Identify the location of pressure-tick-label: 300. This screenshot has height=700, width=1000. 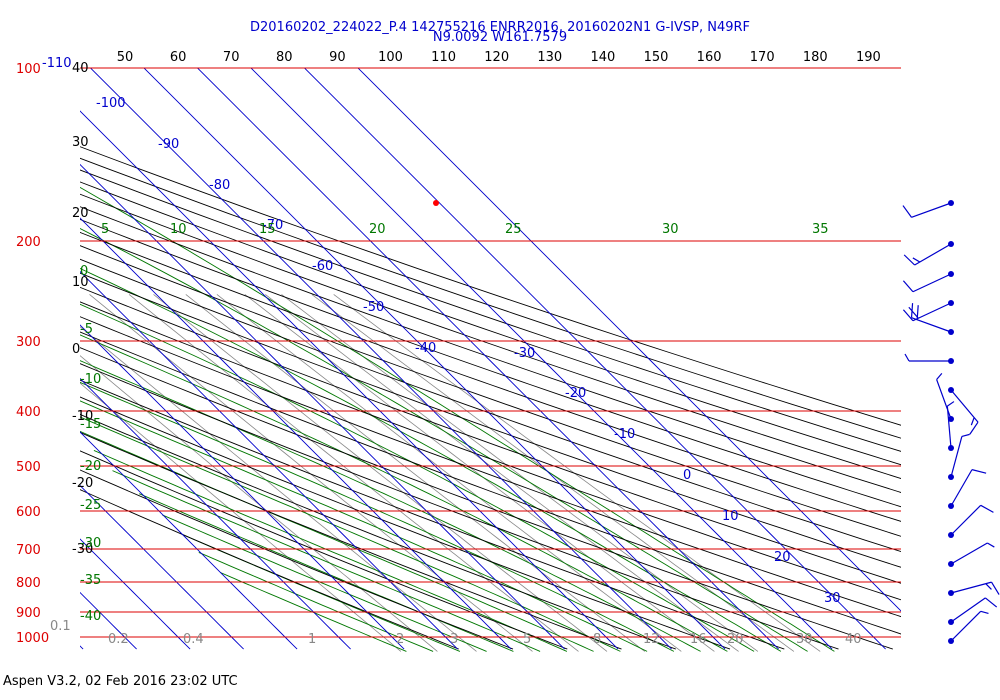
(28, 342).